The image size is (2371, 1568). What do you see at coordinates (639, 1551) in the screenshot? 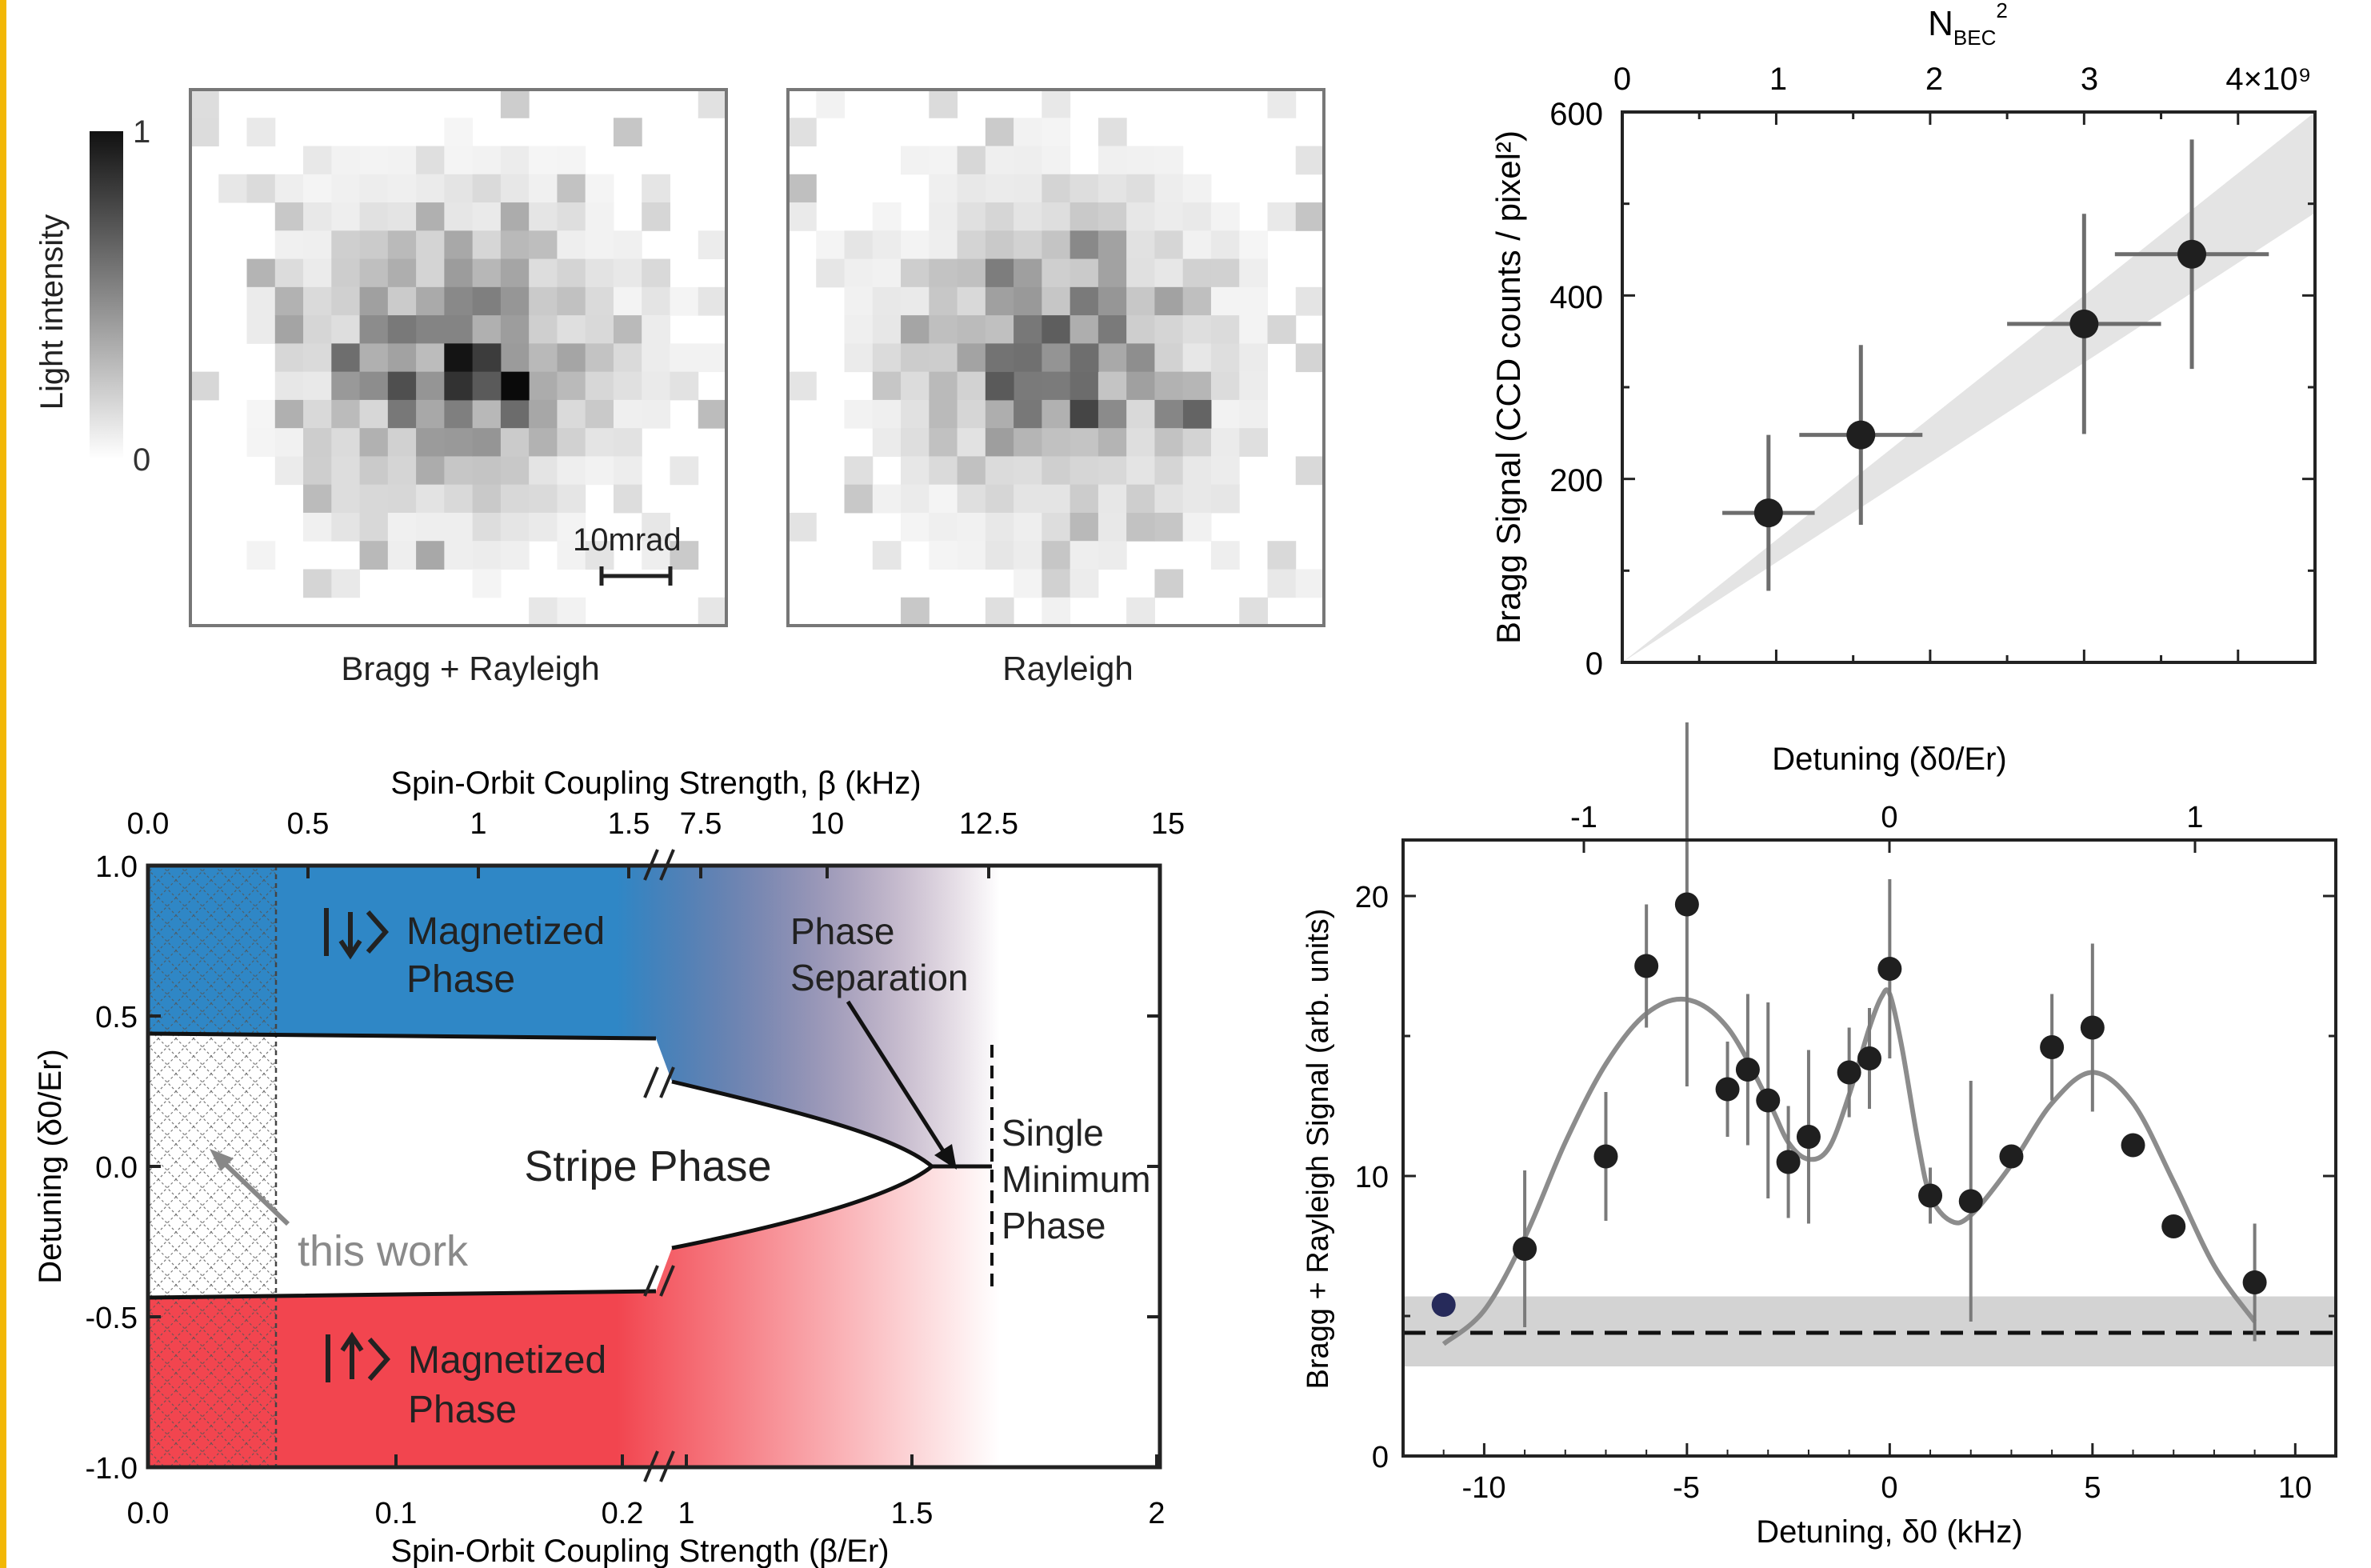
I see `x-axis-title: Spin-Orbit Coupling Strength (β/Er)` at bounding box center [639, 1551].